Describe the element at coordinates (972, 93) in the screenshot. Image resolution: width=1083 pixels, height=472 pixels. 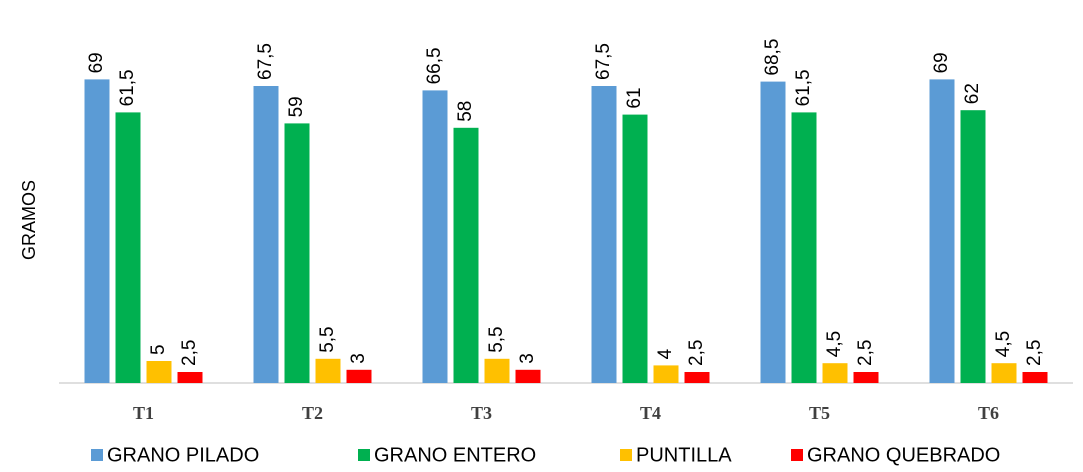
I see `value-label: 62` at that location.